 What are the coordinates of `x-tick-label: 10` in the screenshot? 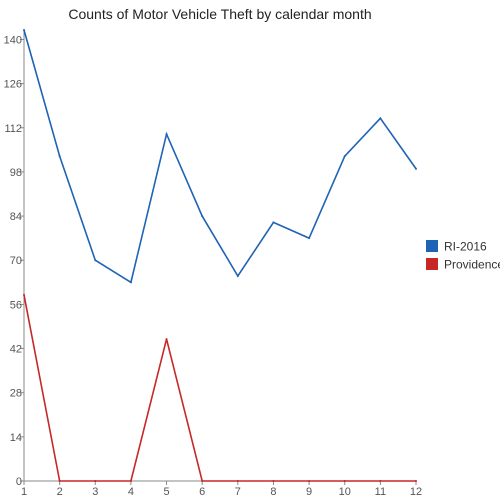 It's located at (345, 492).